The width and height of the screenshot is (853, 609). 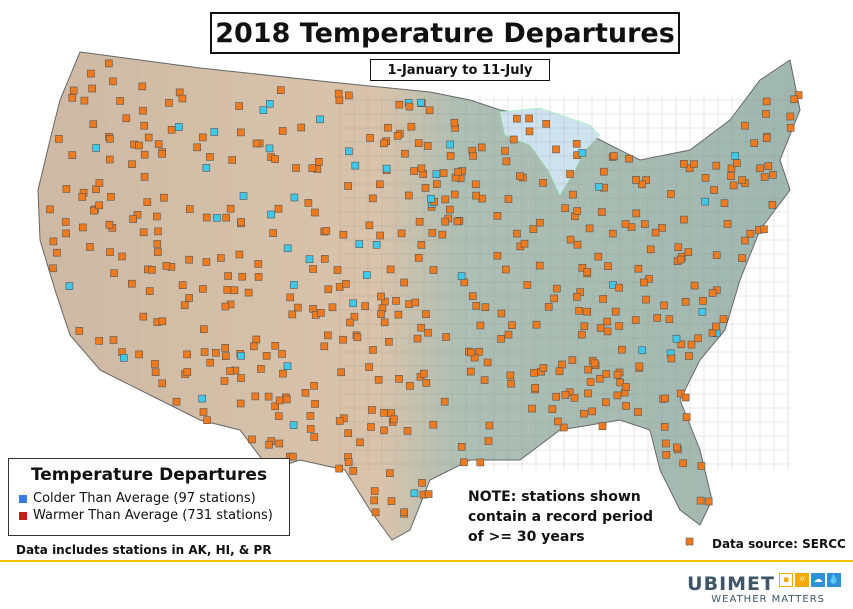 I want to click on brand-name: UBIMET, so click(x=731, y=584).